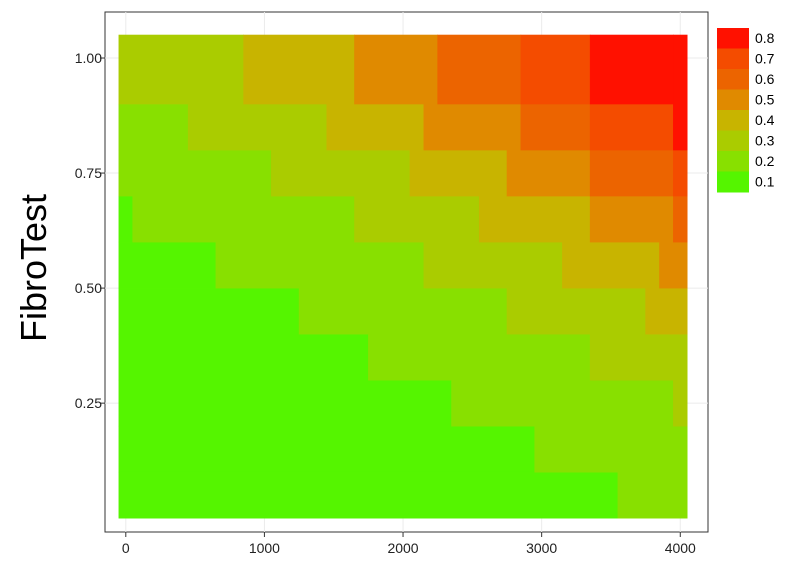 The height and width of the screenshot is (584, 789). I want to click on x-axis: 0 1000 2000 3000 4000, so click(409, 544).